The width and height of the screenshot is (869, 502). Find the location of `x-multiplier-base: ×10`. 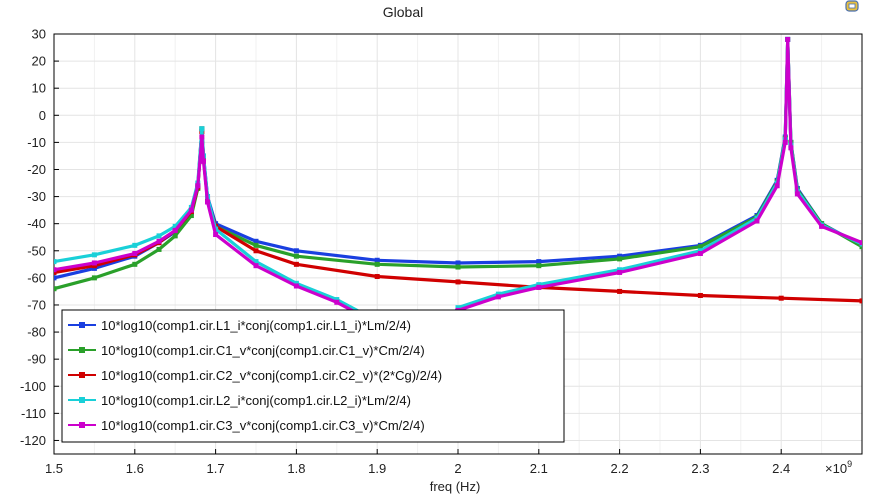

x-multiplier-base: ×10 is located at coordinates (836, 468).